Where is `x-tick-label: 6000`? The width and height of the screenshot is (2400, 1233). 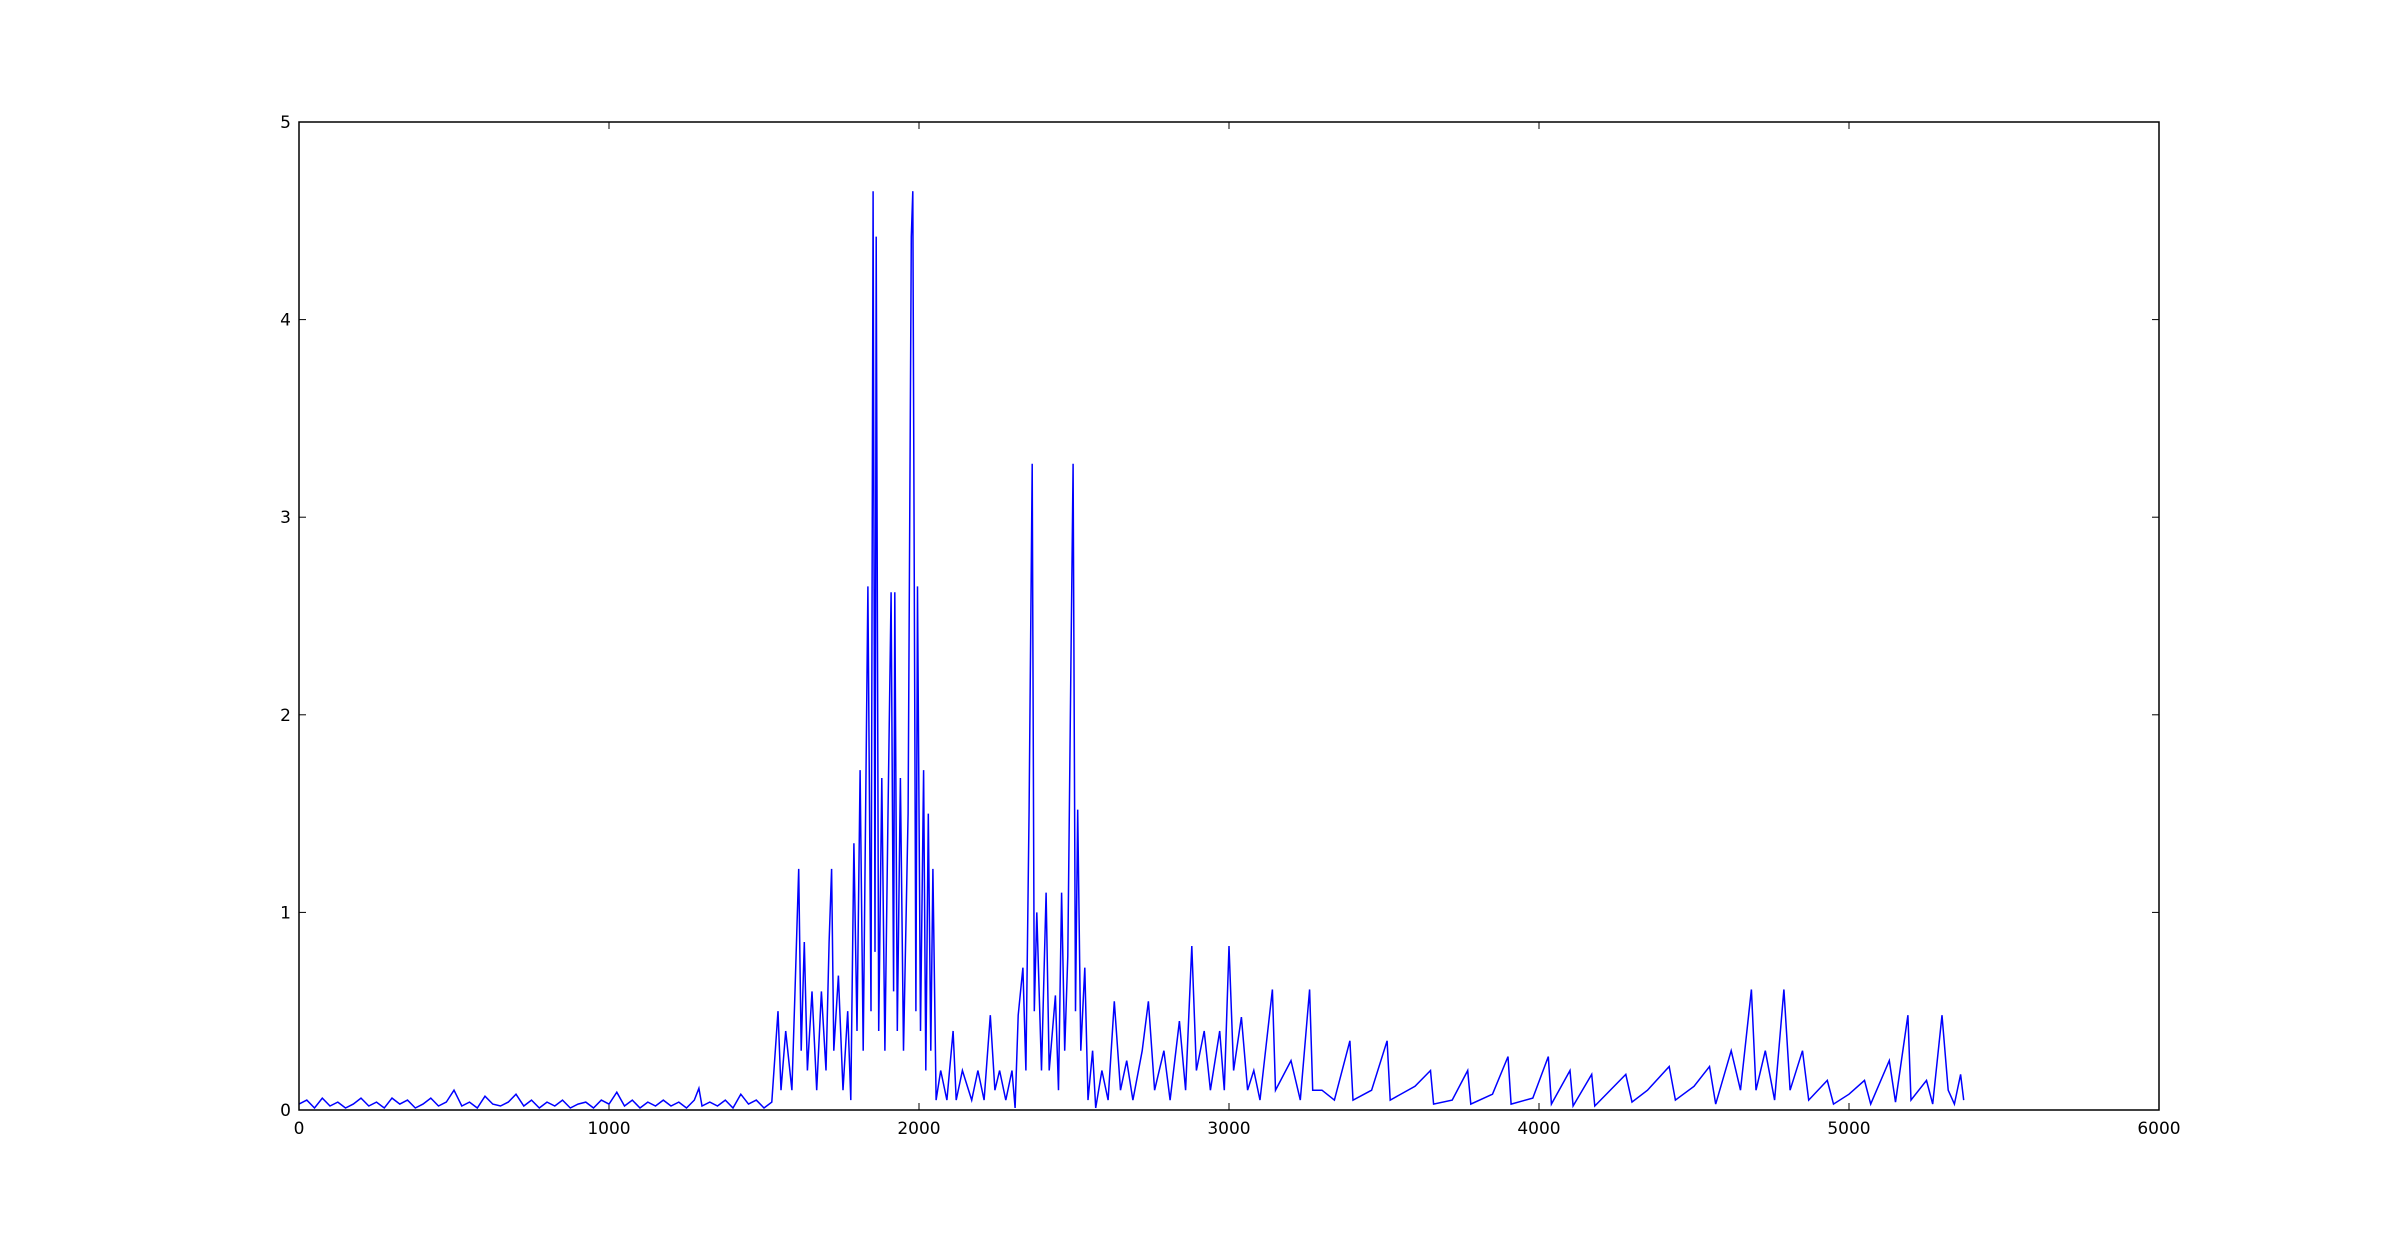 x-tick-label: 6000 is located at coordinates (2158, 1129).